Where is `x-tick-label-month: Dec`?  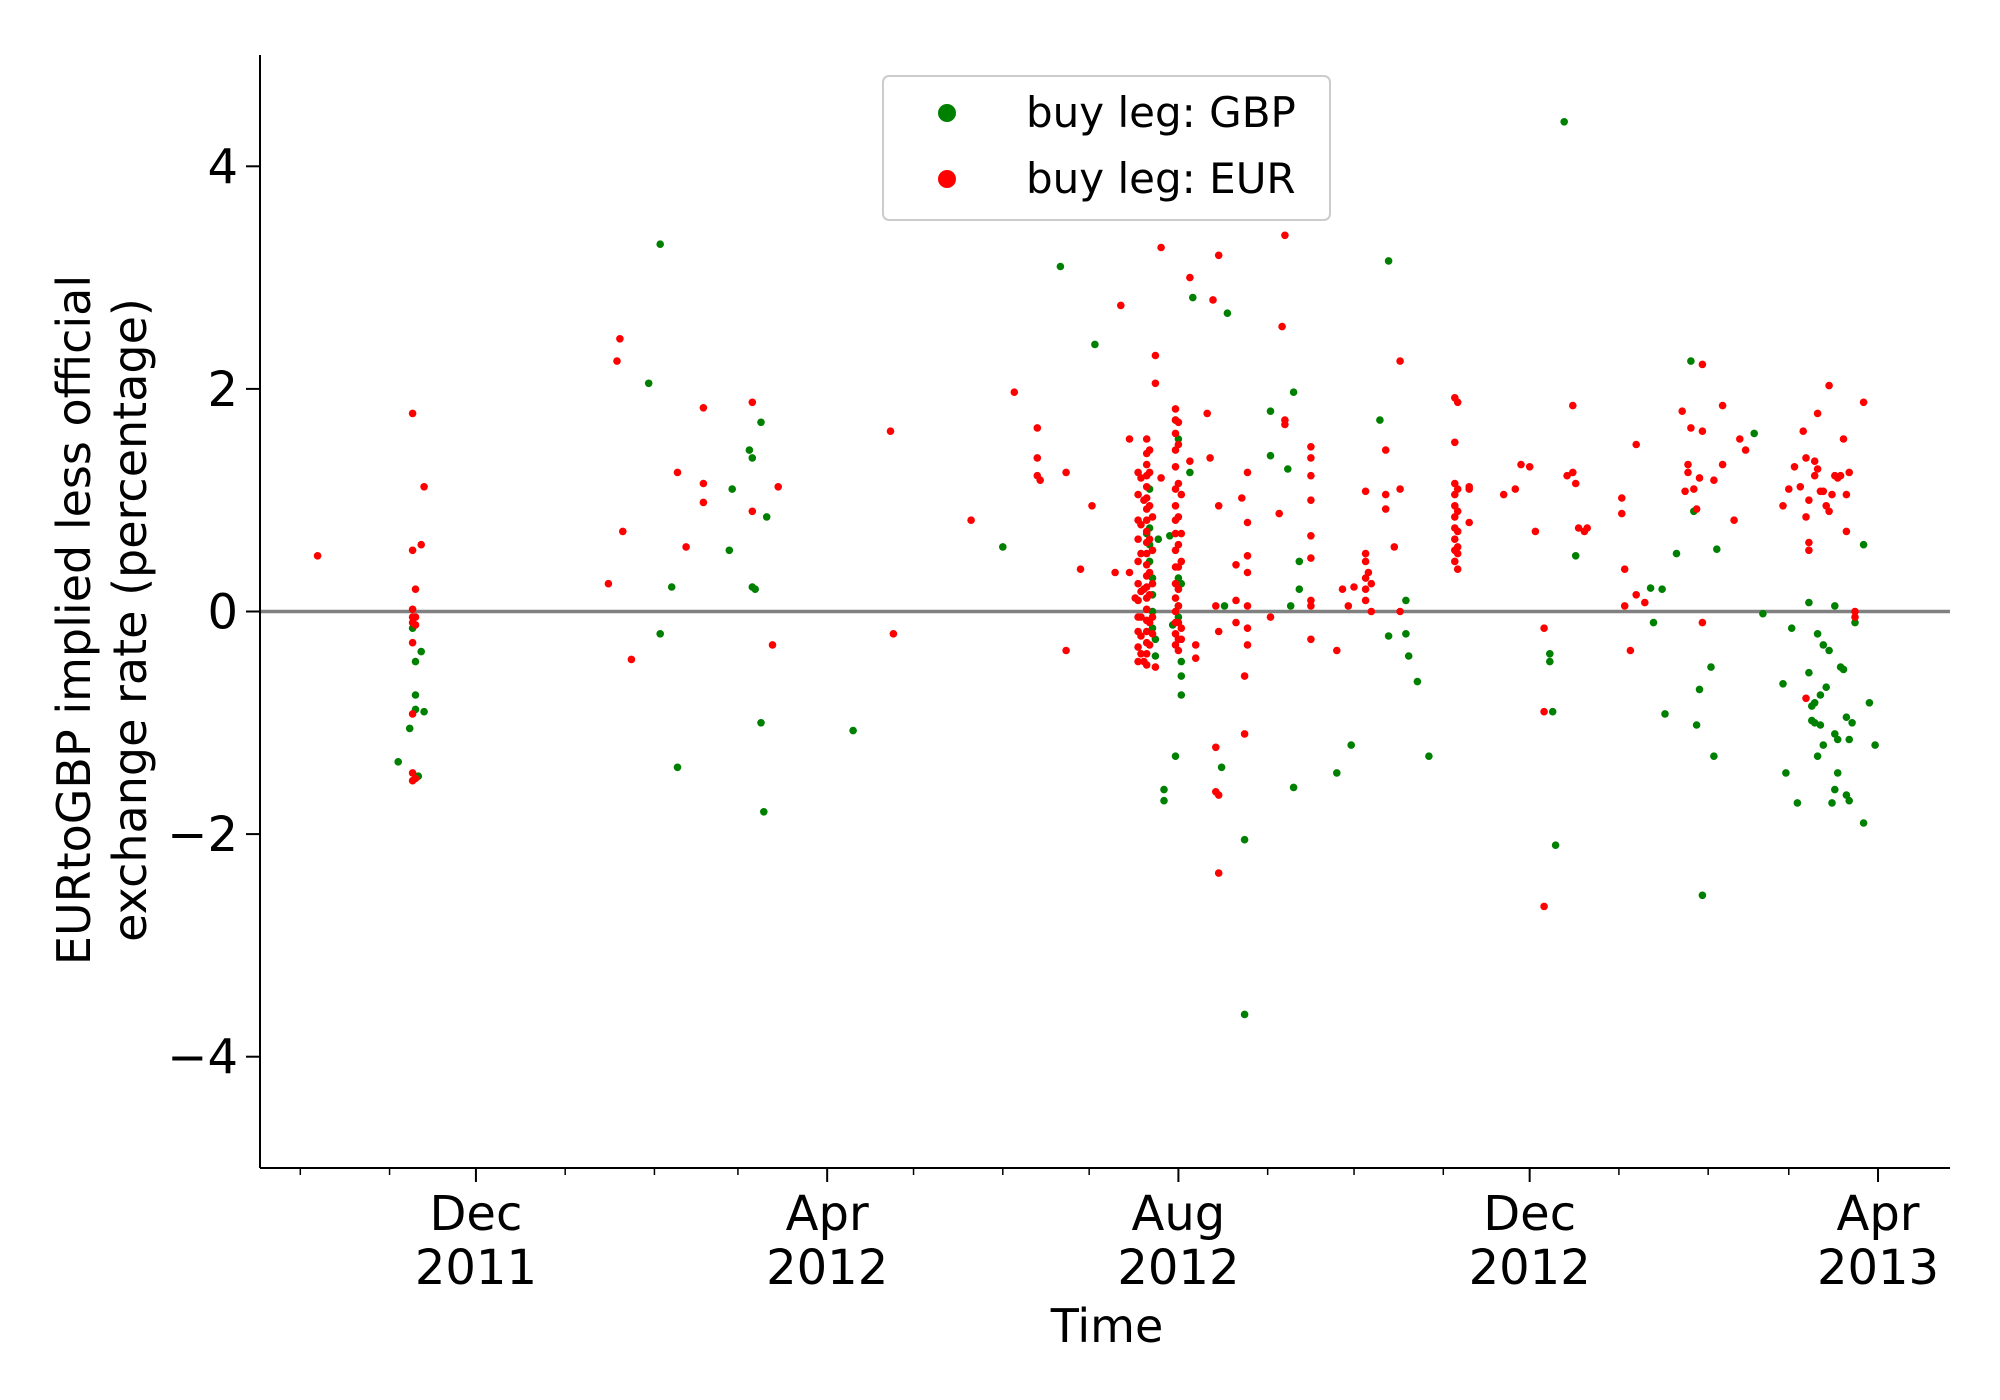 x-tick-label-month: Dec is located at coordinates (1529, 1214).